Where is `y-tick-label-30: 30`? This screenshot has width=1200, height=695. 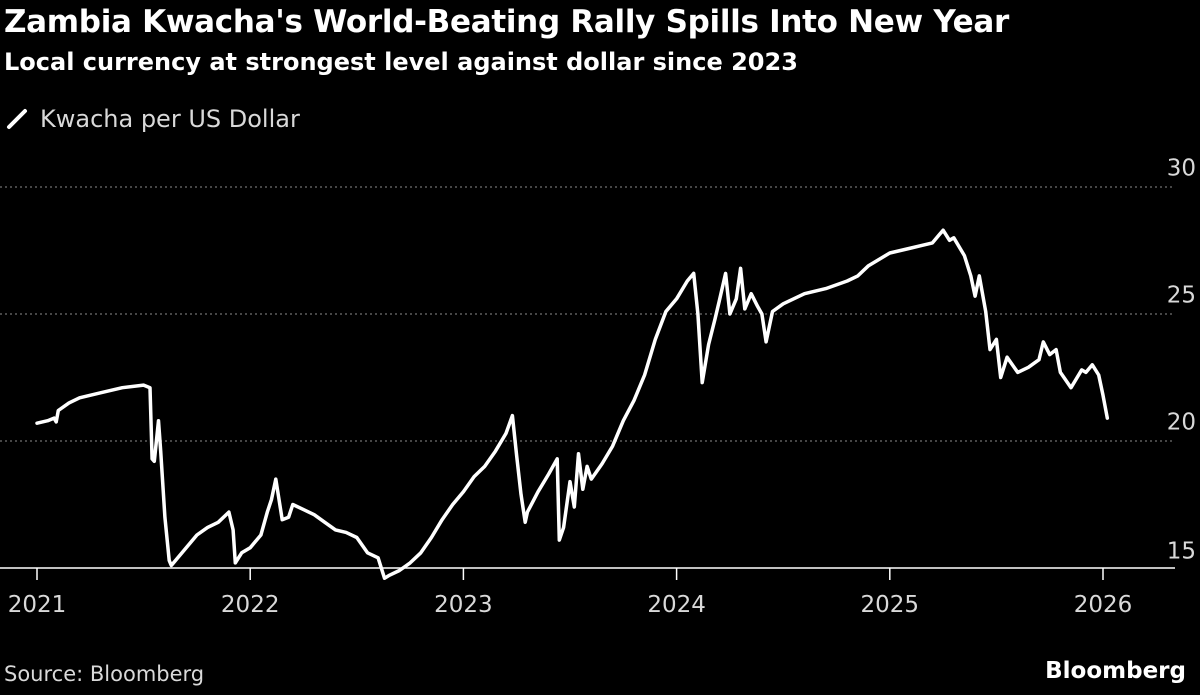 y-tick-label-30: 30 is located at coordinates (1181, 169).